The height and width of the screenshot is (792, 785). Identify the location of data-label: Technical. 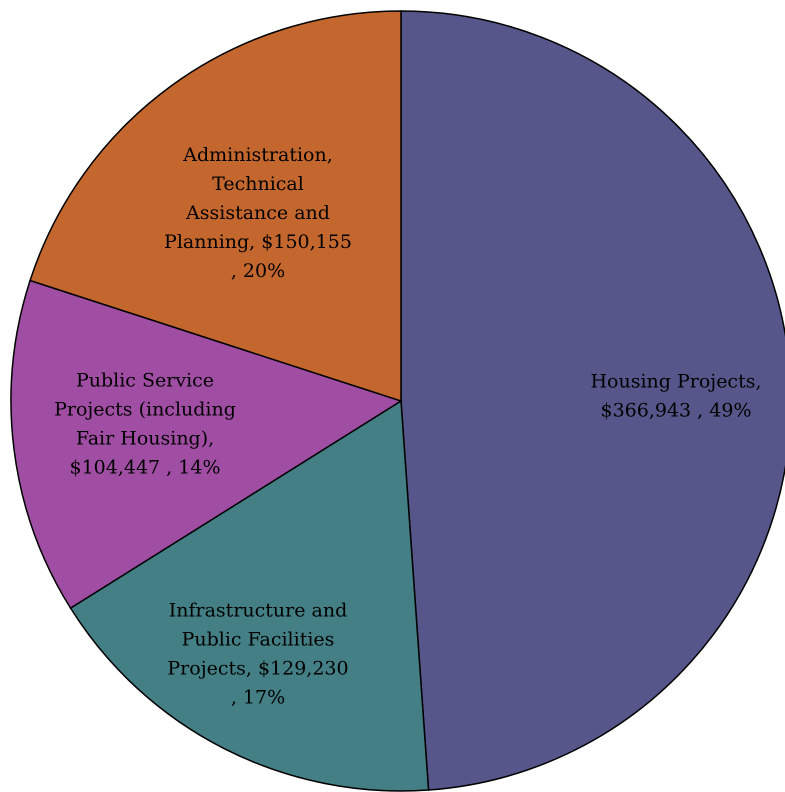
(258, 184).